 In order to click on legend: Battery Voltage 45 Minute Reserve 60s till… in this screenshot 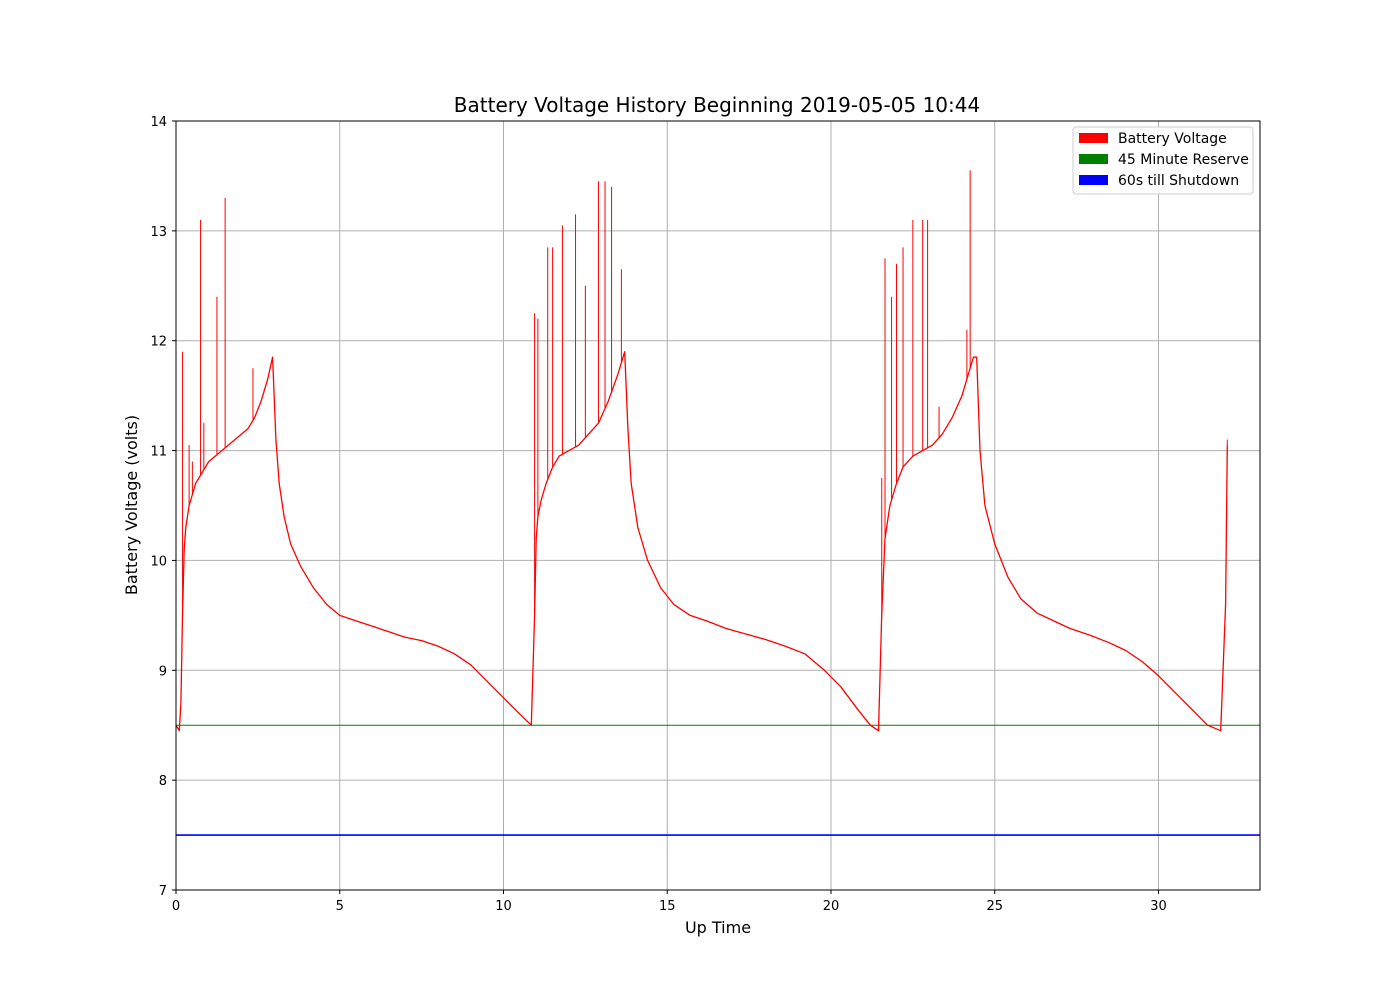, I will do `click(1163, 160)`.